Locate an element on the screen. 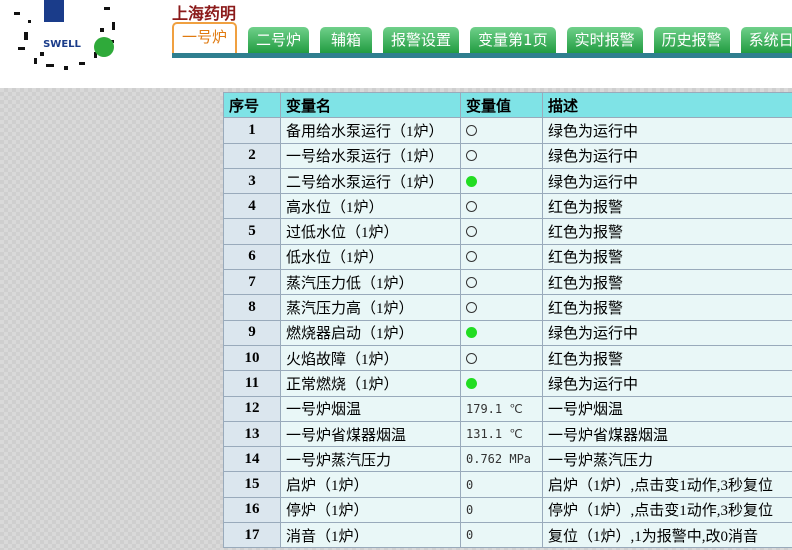  table-row: 9 燃烧器启动（1炉） 绿色为运行中 is located at coordinates (507, 332).